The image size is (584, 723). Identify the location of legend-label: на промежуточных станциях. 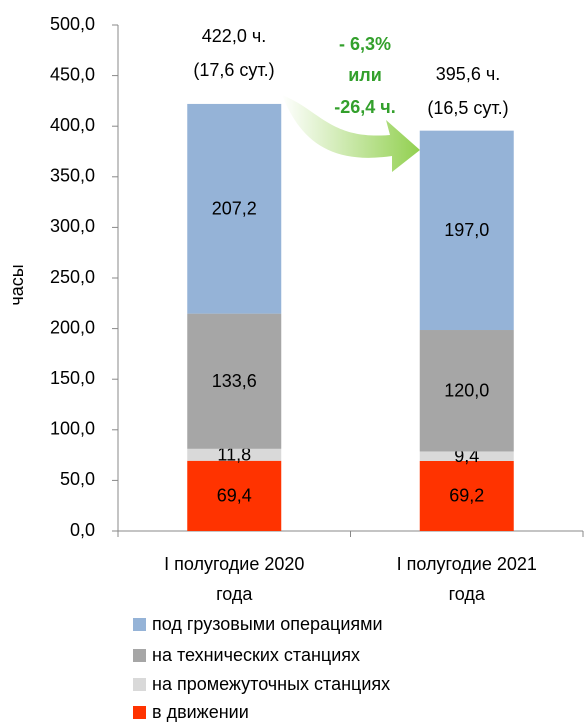
(271, 684).